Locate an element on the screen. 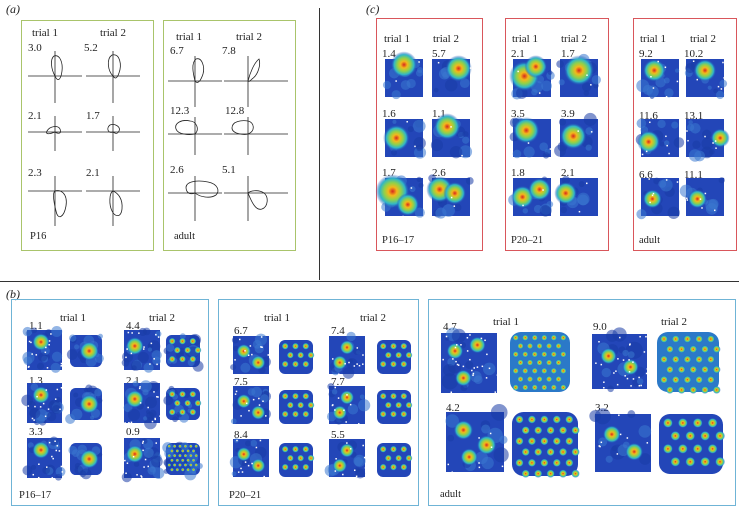 The width and height of the screenshot is (739, 508). score-value: 4.4 is located at coordinates (133, 326).